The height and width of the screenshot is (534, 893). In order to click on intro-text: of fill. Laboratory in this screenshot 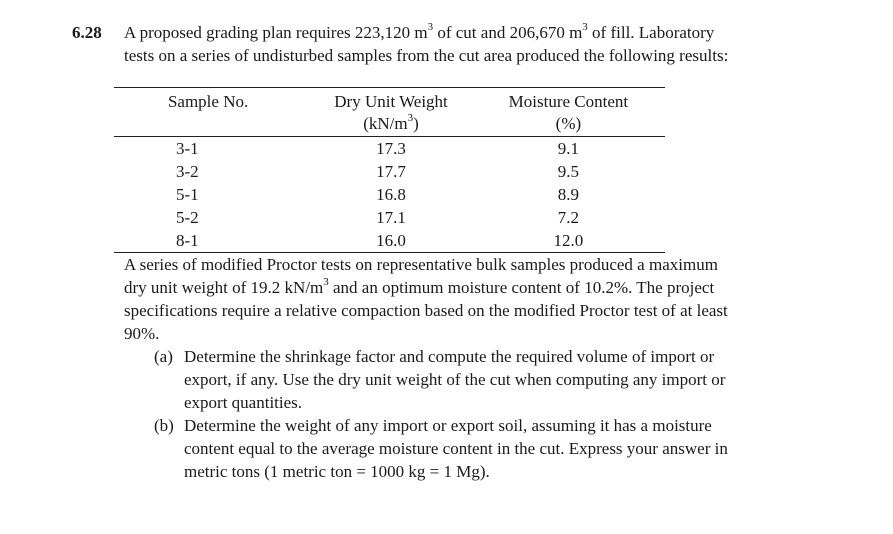, I will do `click(651, 32)`.